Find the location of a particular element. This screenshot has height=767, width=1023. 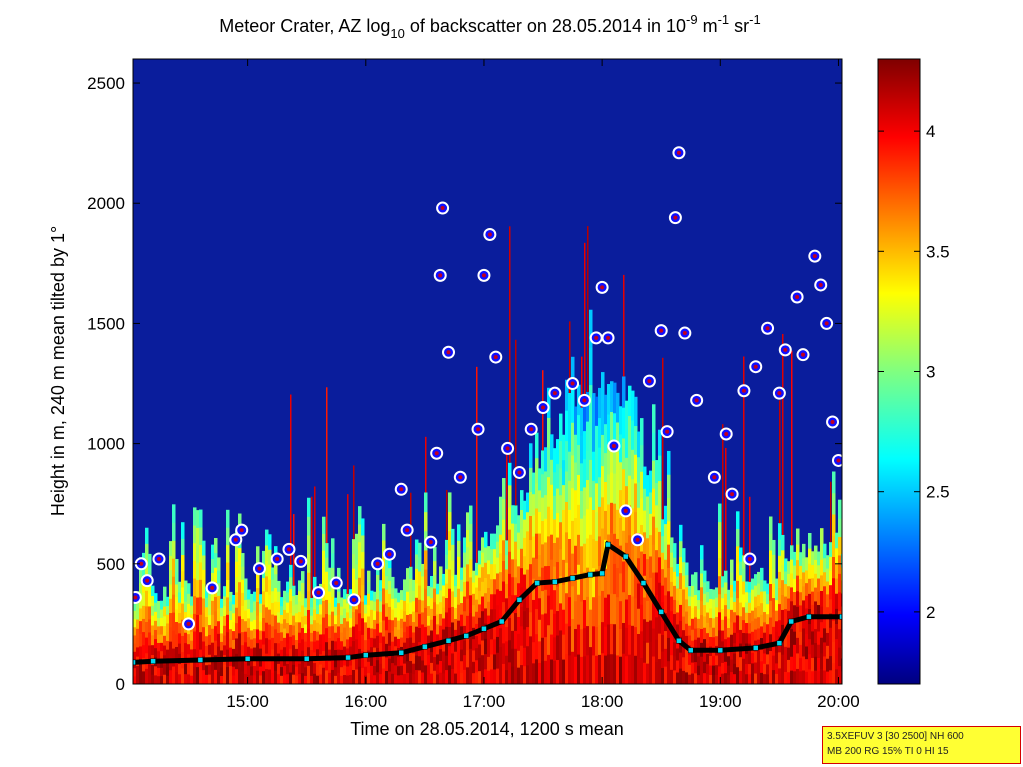

heatmap-plume is located at coordinates (312, 547).